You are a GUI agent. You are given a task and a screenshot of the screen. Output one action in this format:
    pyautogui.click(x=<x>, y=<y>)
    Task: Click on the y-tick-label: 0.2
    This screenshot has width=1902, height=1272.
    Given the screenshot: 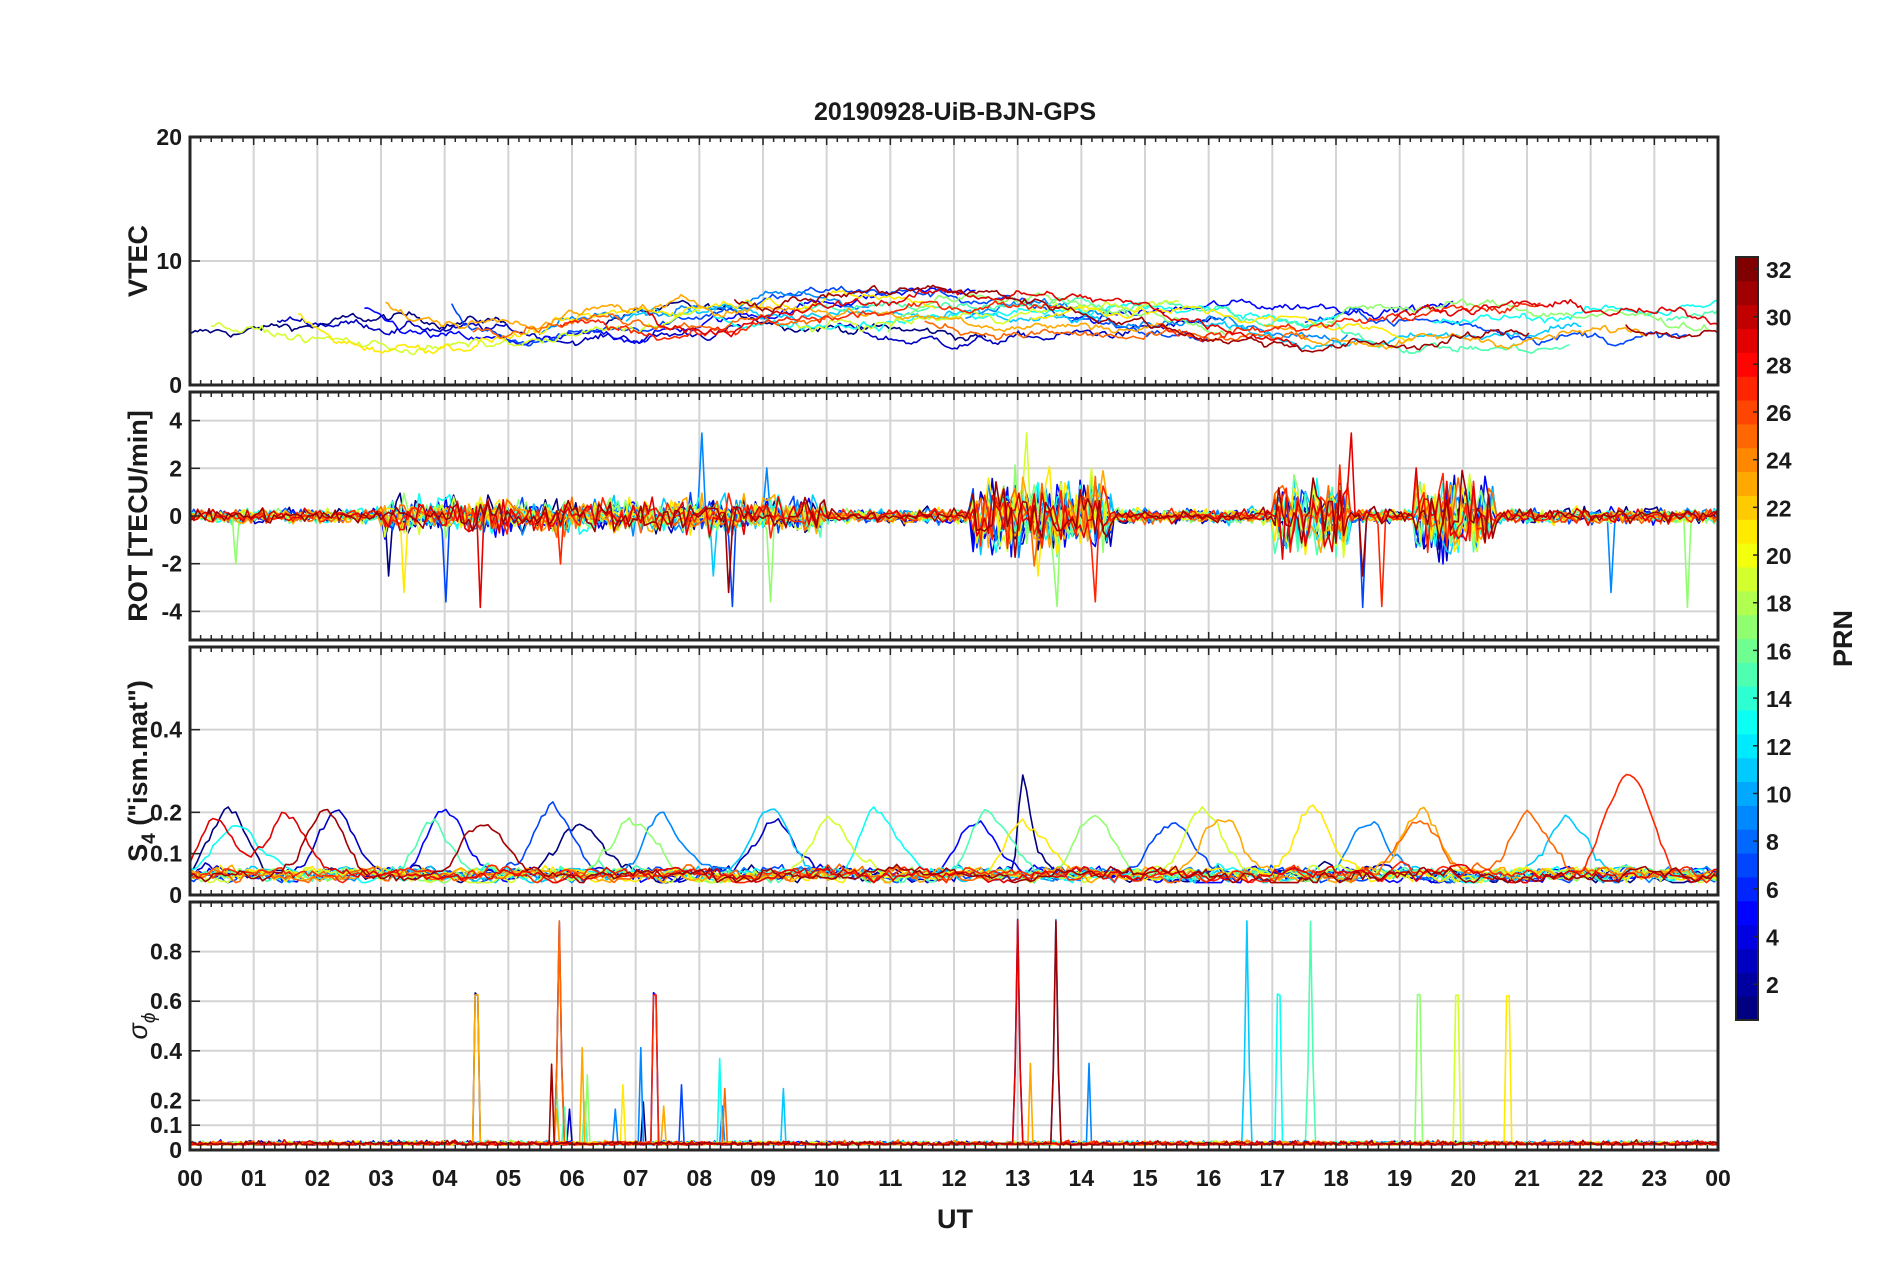 What is the action you would take?
    pyautogui.click(x=166, y=1100)
    